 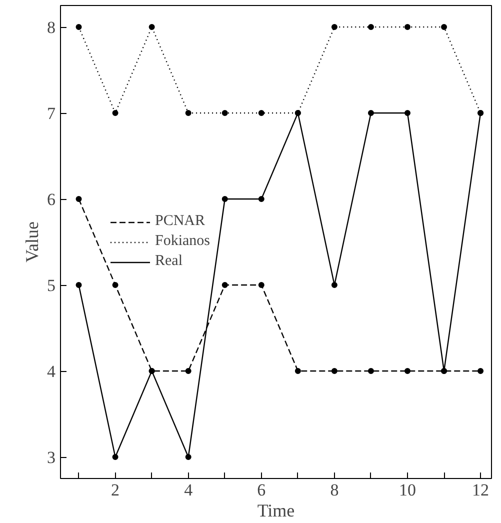 What do you see at coordinates (51, 113) in the screenshot?
I see `y-tick-label: 7` at bounding box center [51, 113].